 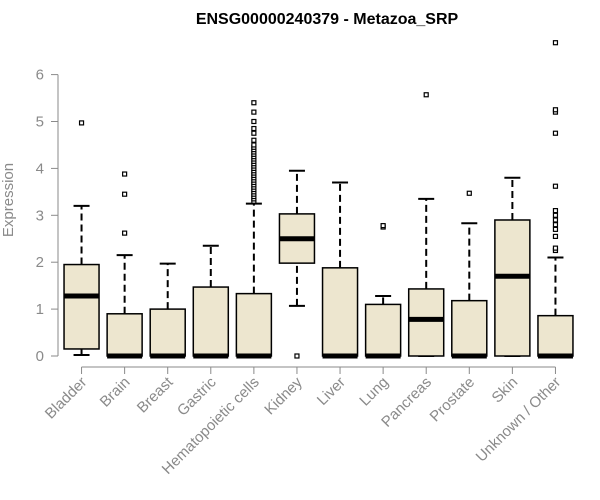 I want to click on box-kidney, so click(x=297, y=264).